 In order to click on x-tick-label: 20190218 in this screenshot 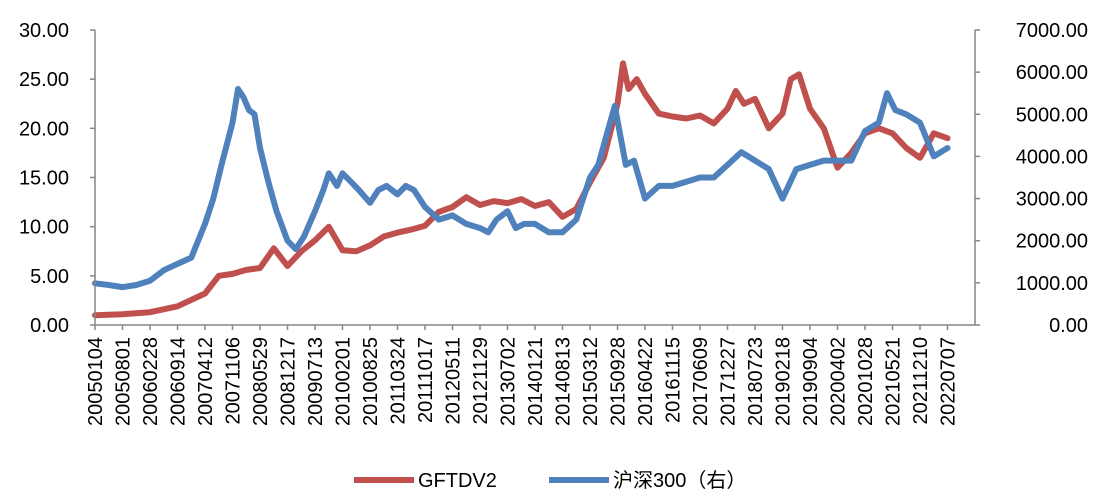, I will do `click(784, 381)`.